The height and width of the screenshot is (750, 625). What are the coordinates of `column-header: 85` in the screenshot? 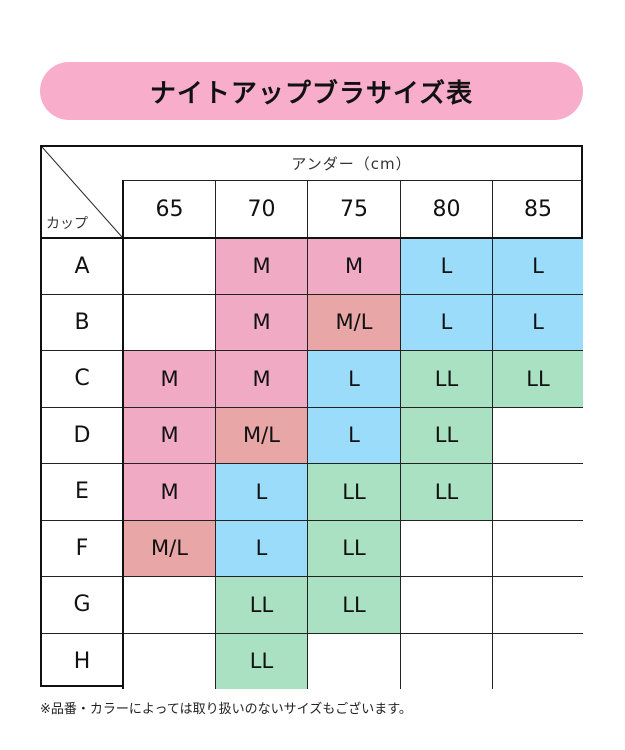 It's located at (537, 208).